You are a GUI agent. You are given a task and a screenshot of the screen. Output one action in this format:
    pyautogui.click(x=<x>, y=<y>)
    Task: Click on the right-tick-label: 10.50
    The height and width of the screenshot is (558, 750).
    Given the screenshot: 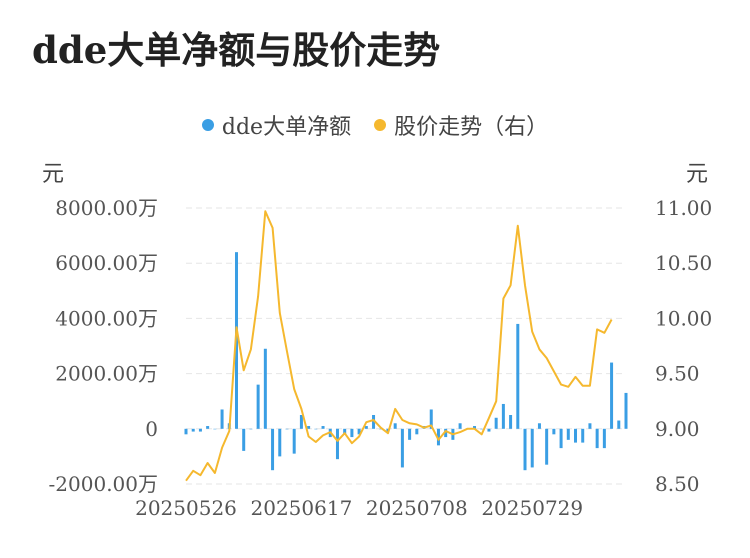 What is the action you would take?
    pyautogui.click(x=683, y=263)
    